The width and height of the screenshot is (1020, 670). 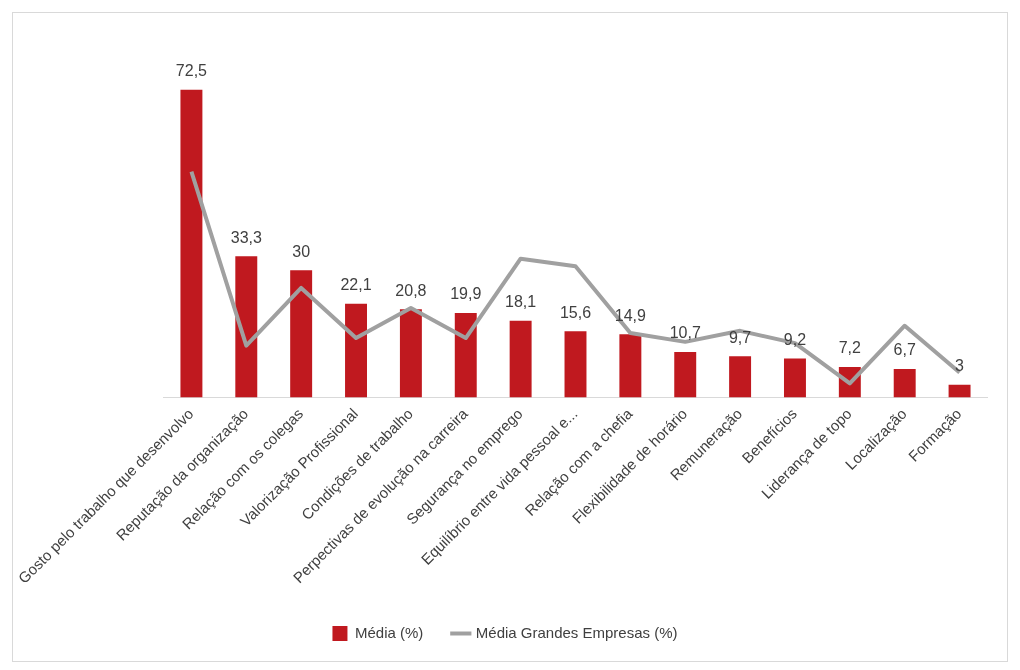 What do you see at coordinates (466, 294) in the screenshot?
I see `data-label: 19,9` at bounding box center [466, 294].